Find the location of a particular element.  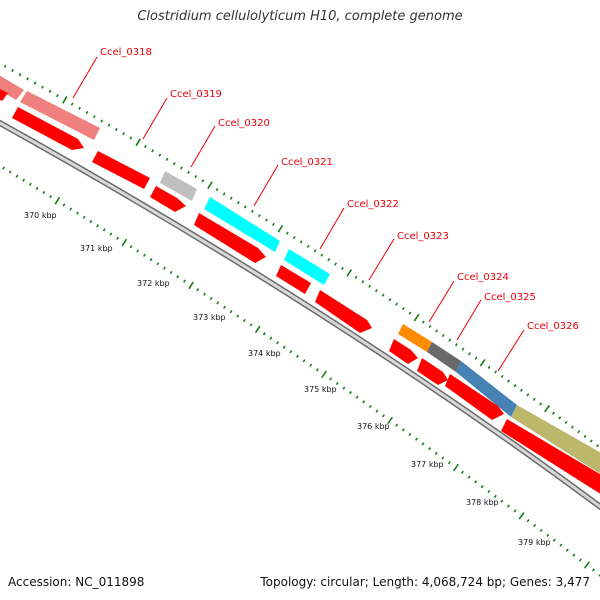

gene-label-ccel-0320: Ccel_0320 is located at coordinates (244, 123).